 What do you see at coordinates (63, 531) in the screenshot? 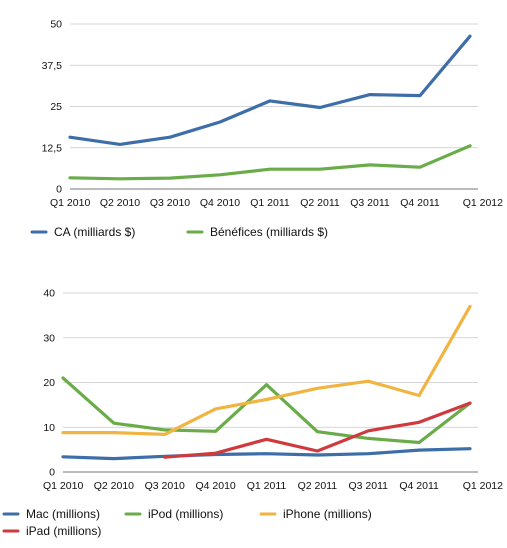
I see `legend-label: iPad (millions)` at bounding box center [63, 531].